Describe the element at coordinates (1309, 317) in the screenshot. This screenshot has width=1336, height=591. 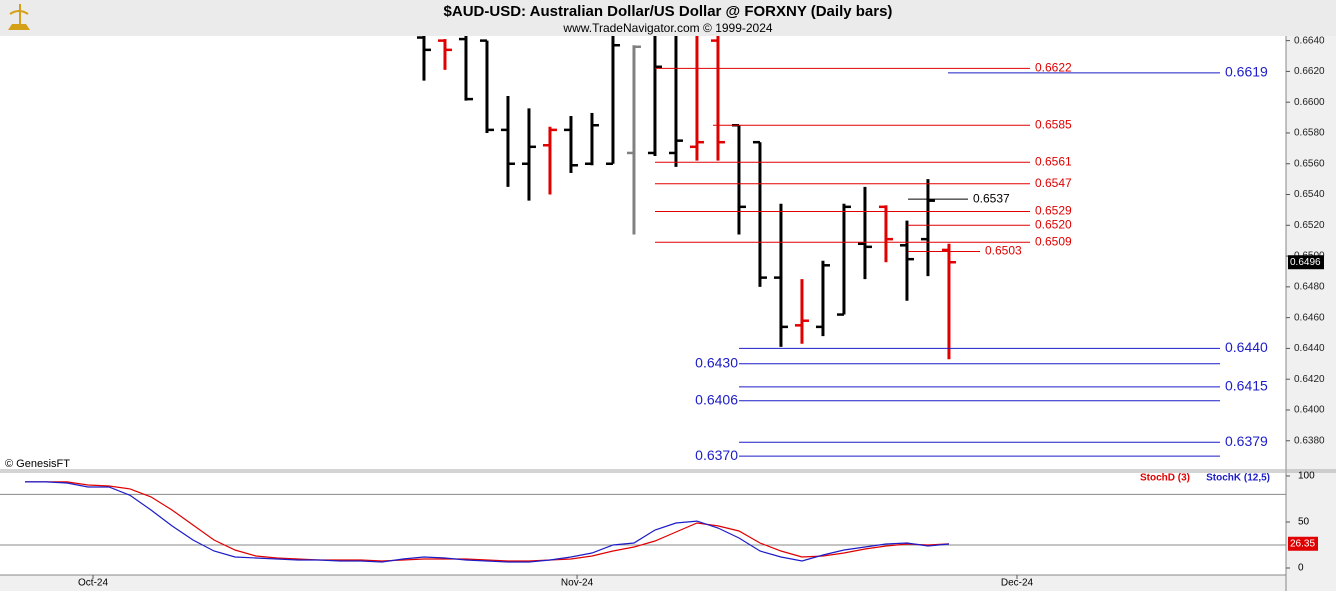
I see `y-tick-label: 0.6460` at that location.